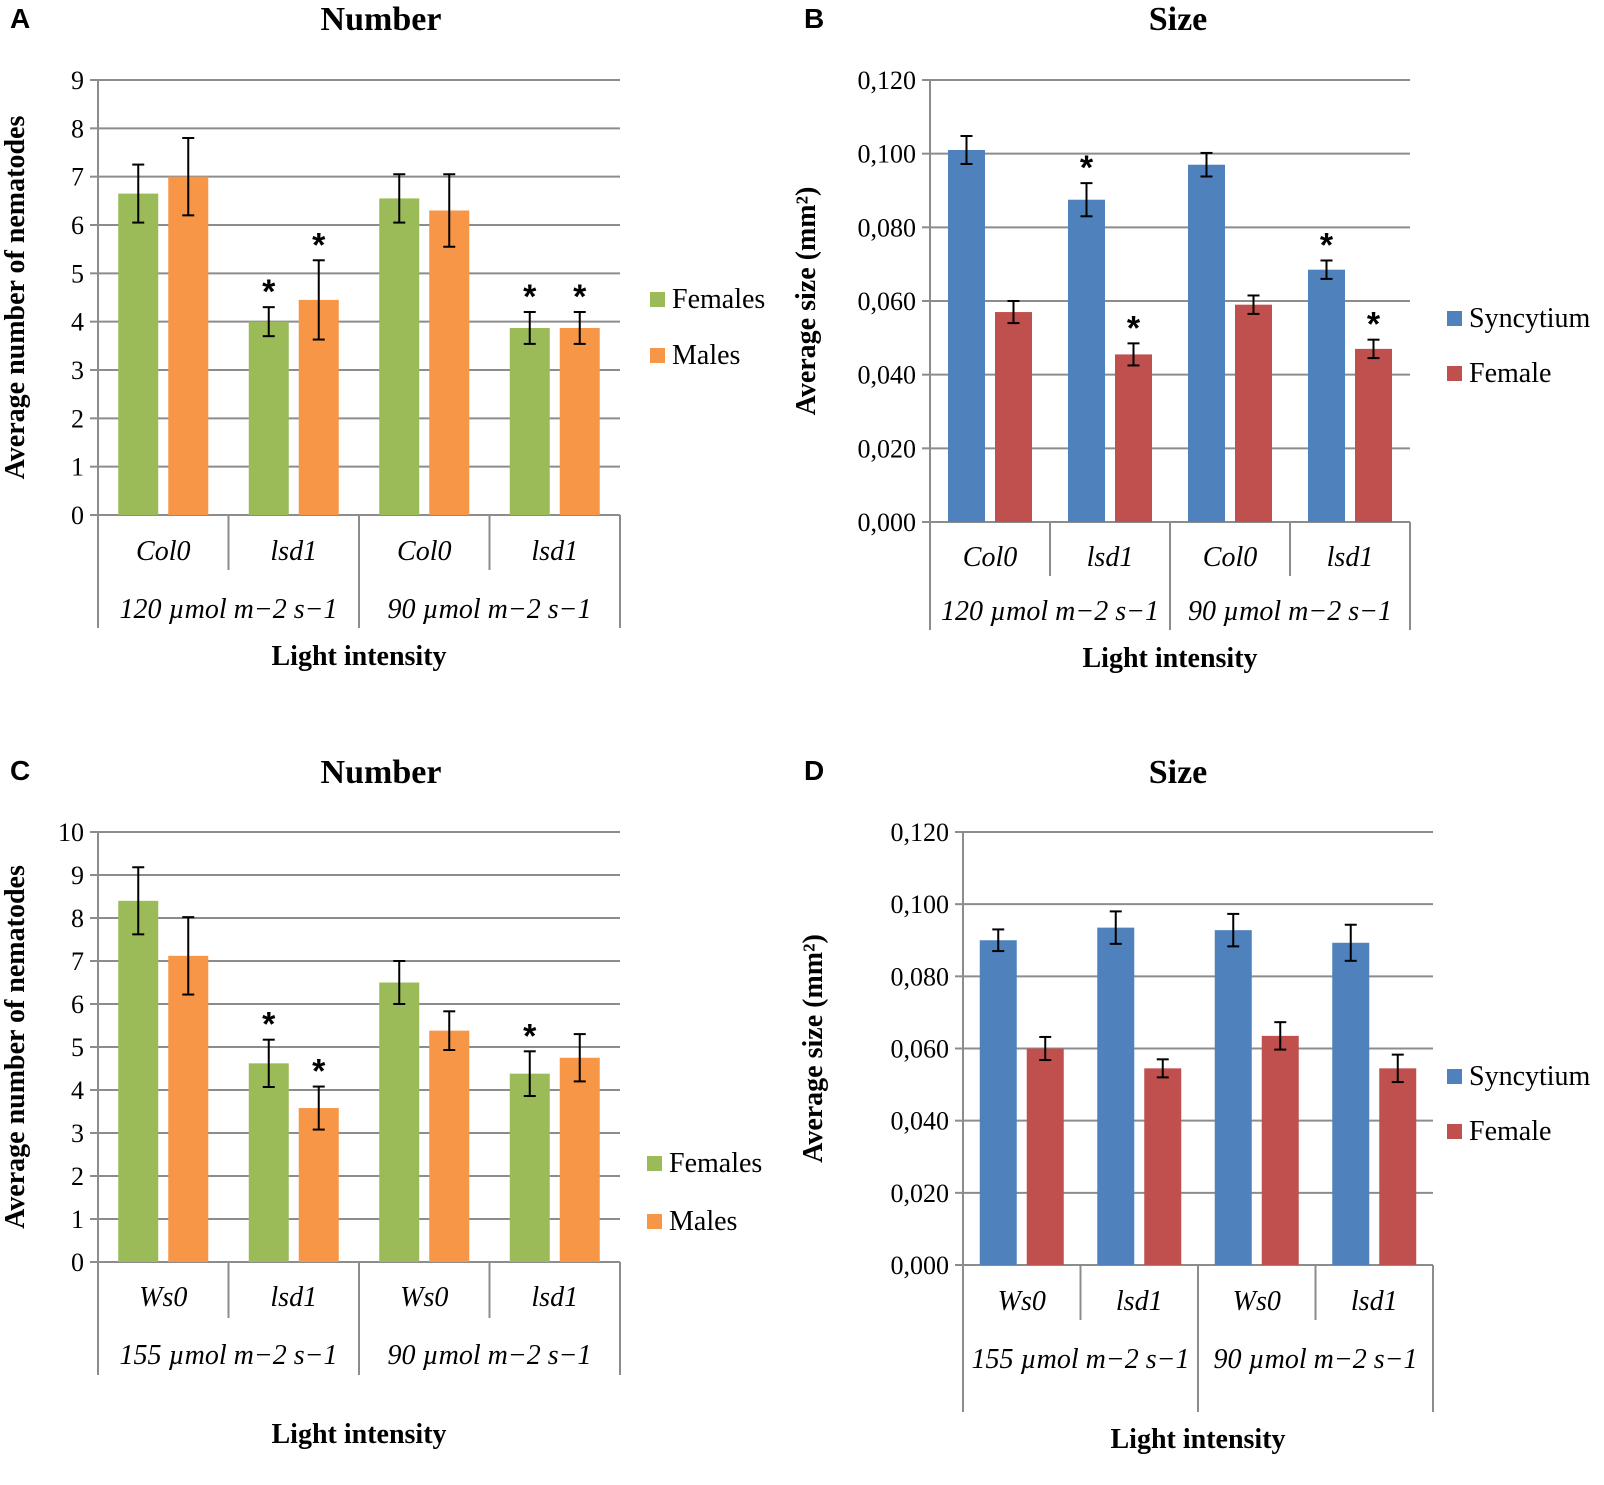 This screenshot has width=1604, height=1485. I want to click on y-tick-label: 1, so click(77, 1219).